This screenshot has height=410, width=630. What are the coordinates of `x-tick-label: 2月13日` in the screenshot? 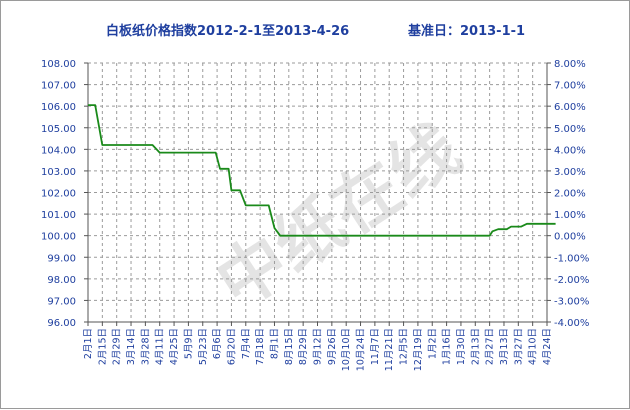 It's located at (475, 346).